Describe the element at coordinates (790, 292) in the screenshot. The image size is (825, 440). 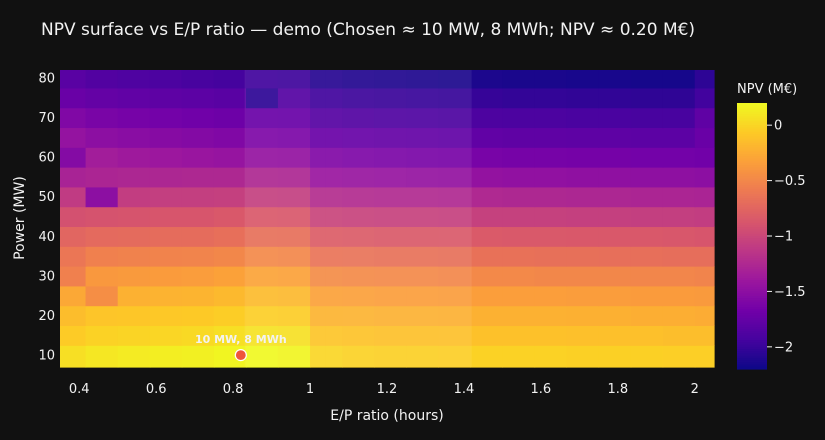
I see `colorbar-tick-label: −1.5` at that location.